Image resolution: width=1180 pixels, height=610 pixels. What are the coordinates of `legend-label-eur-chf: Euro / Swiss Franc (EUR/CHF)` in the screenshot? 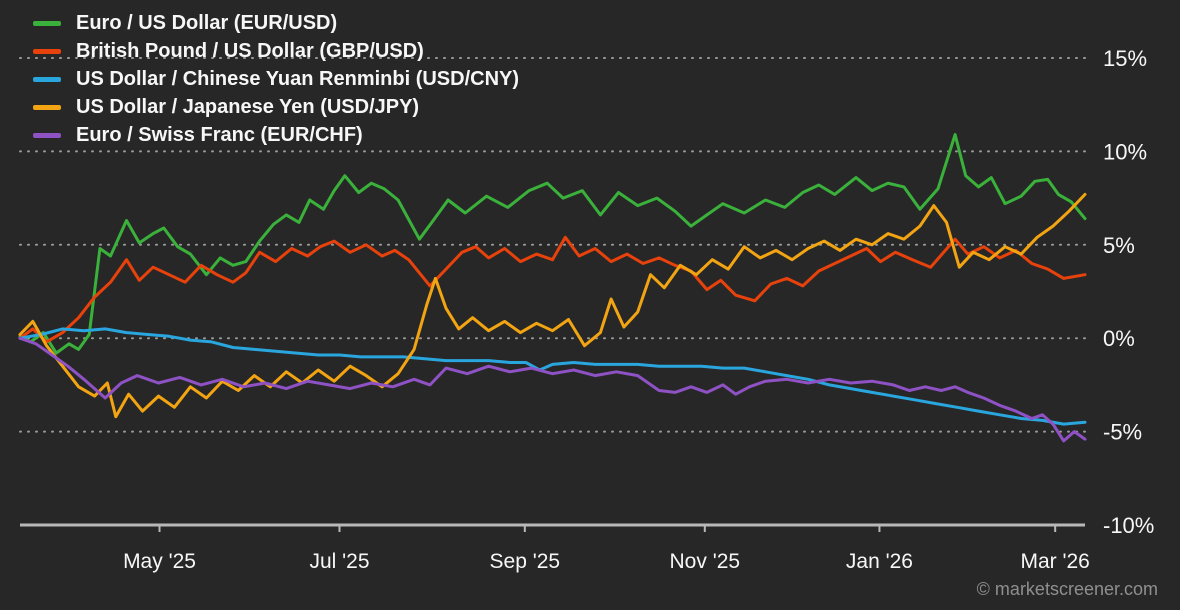 It's located at (219, 134).